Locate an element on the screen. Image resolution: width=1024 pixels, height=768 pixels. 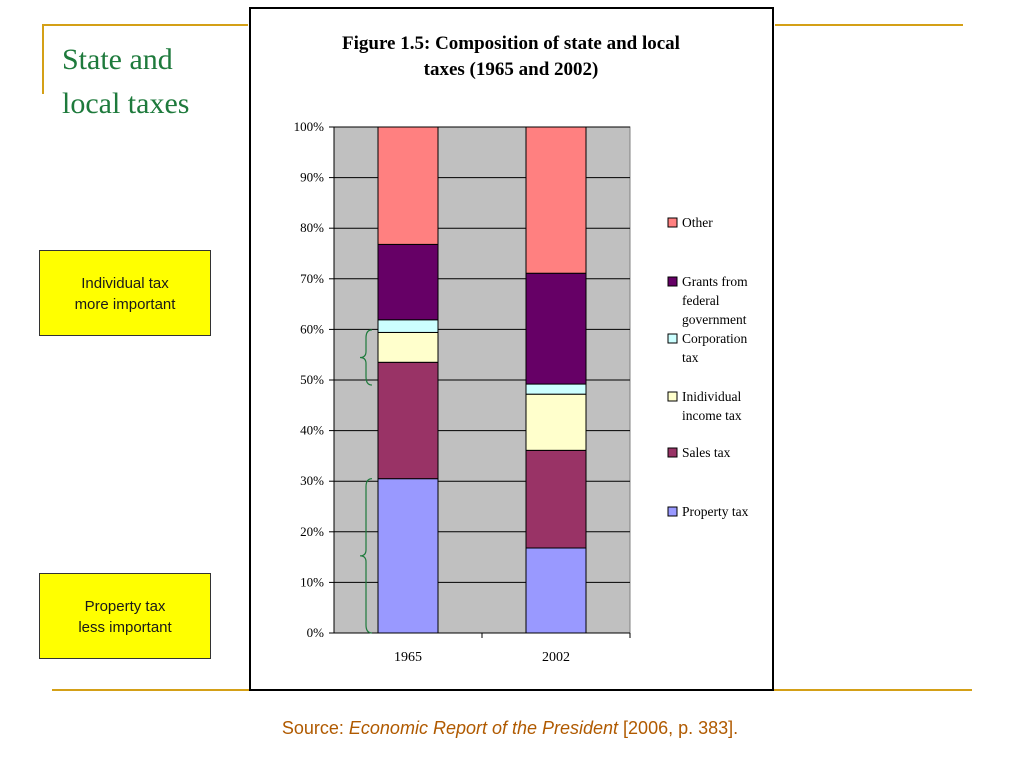
callout-property-line-1: Property tax is located at coordinates (125, 606).